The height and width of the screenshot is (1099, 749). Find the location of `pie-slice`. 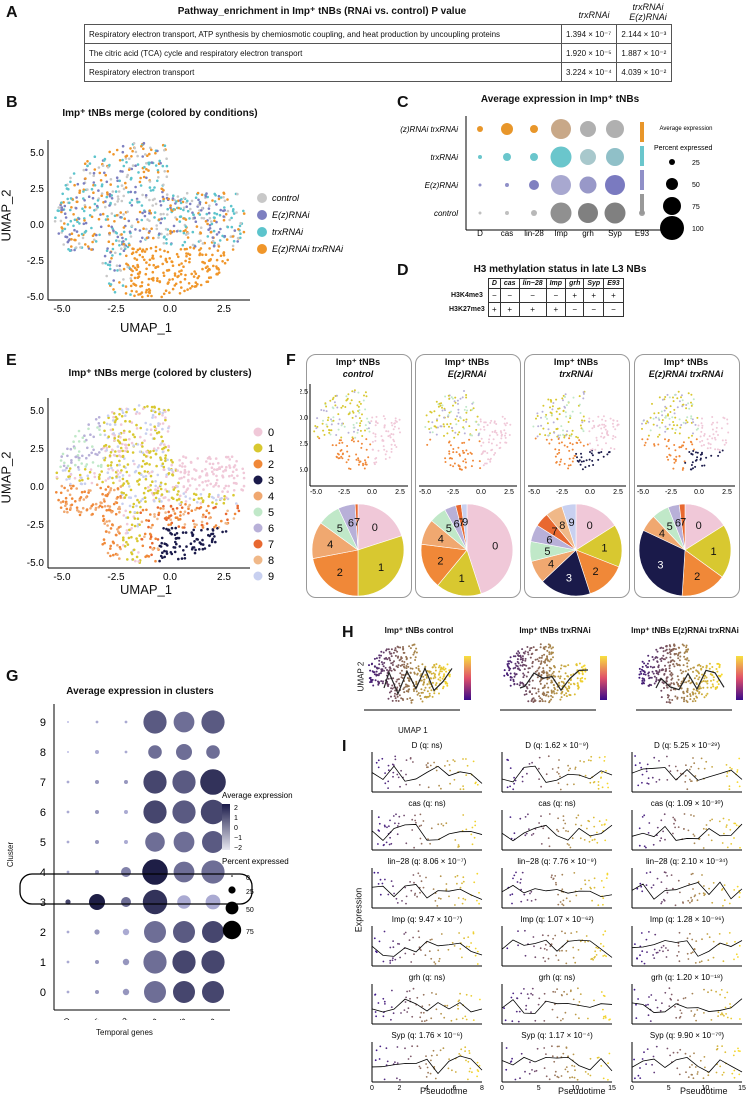

pie-slice is located at coordinates (708, 551).